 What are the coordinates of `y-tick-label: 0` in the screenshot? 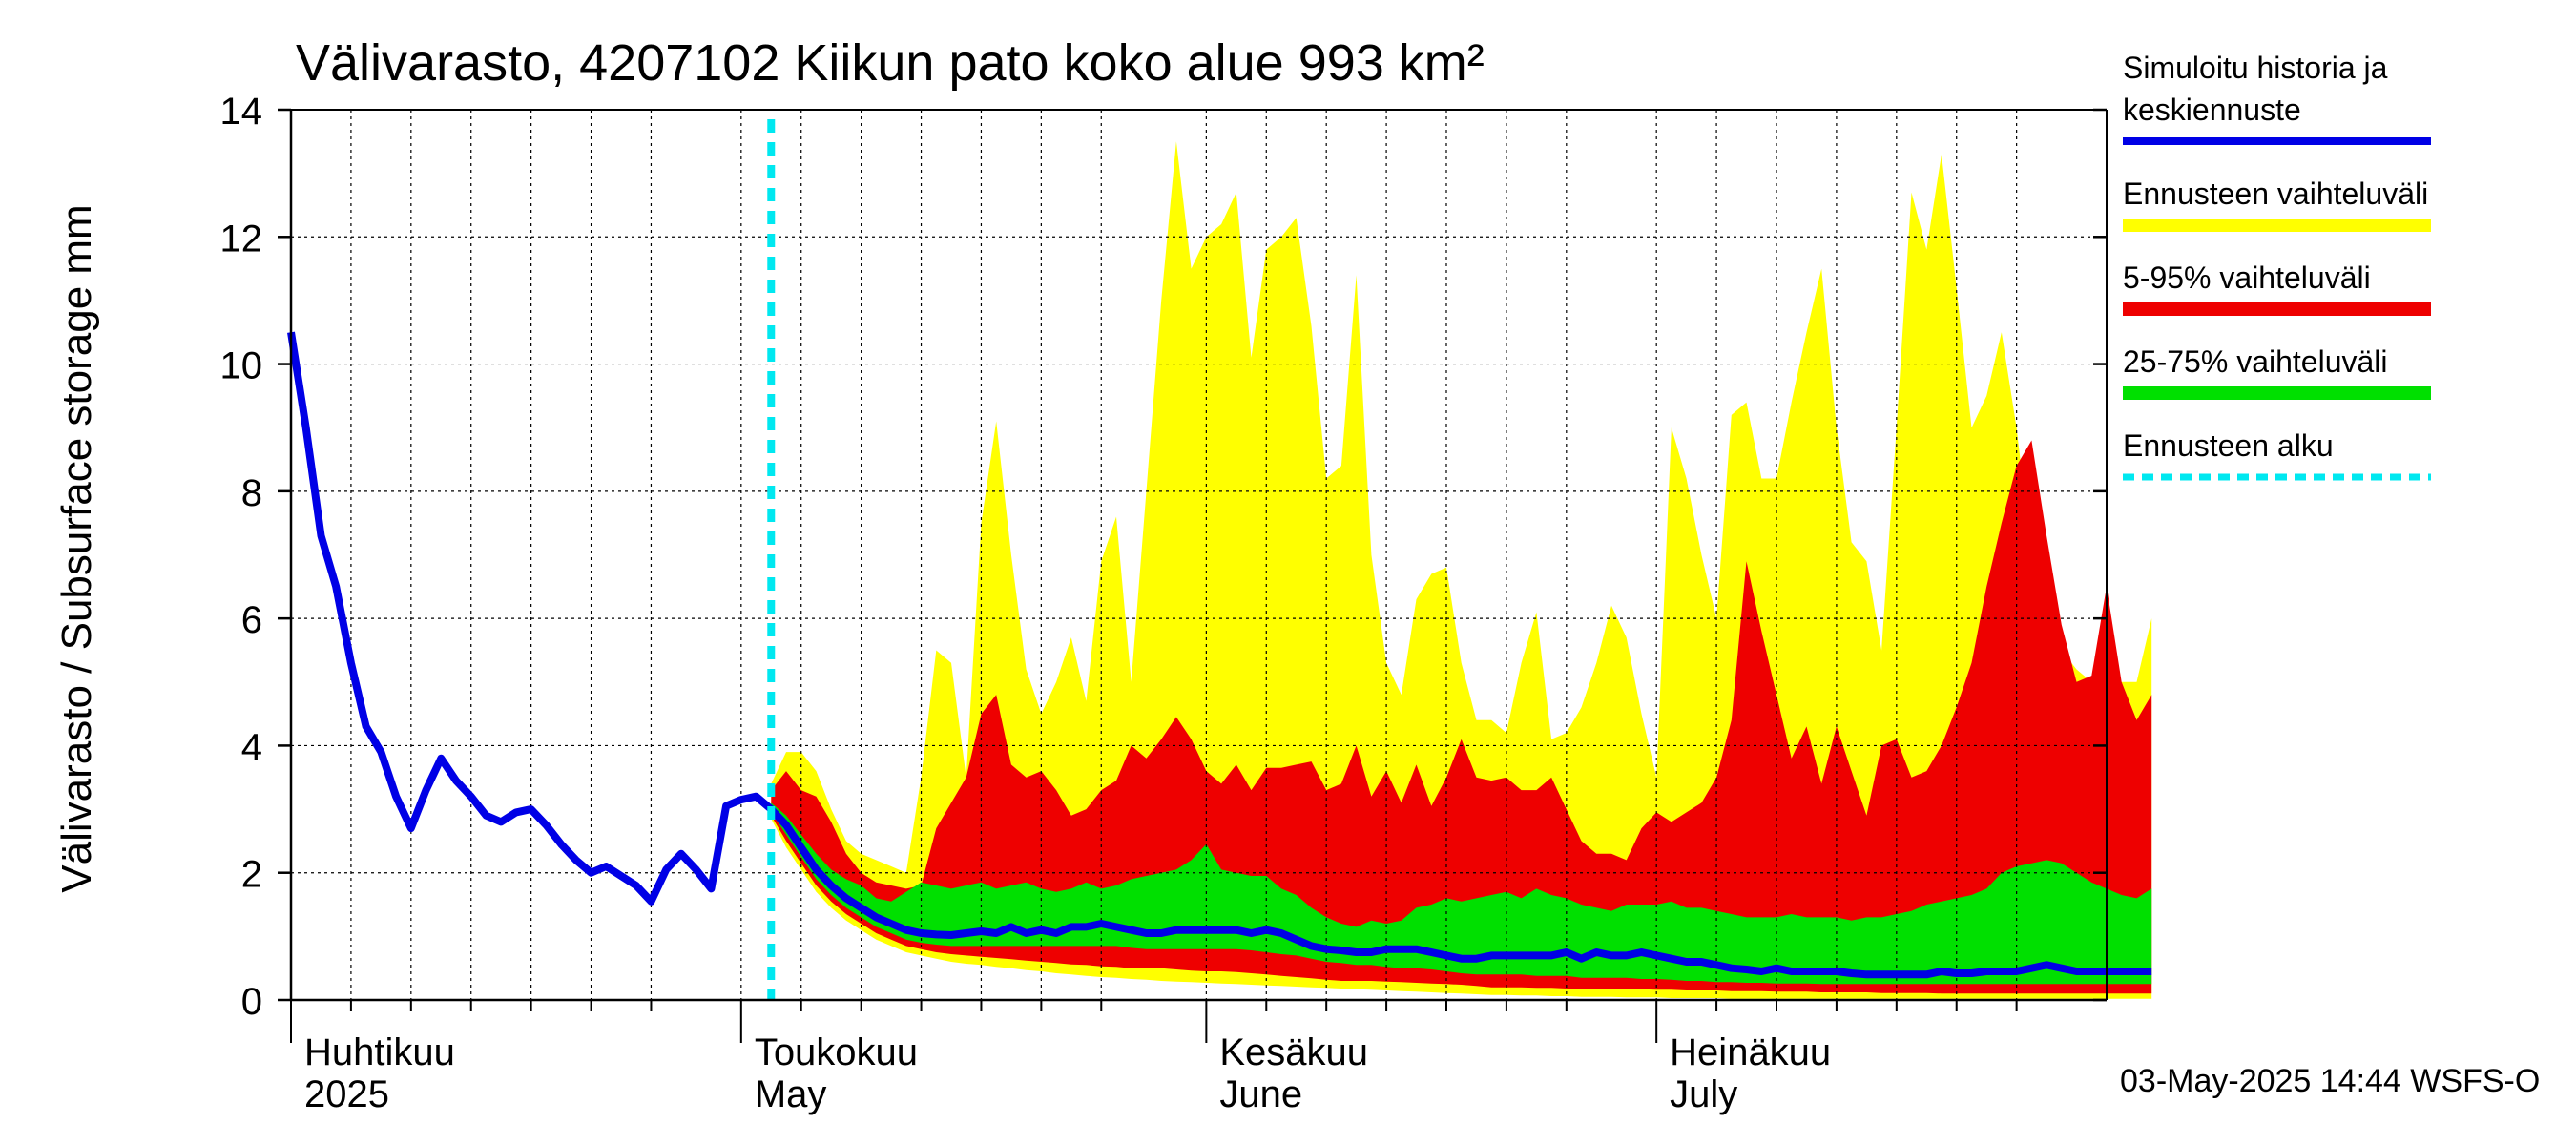 It's located at (251, 1002).